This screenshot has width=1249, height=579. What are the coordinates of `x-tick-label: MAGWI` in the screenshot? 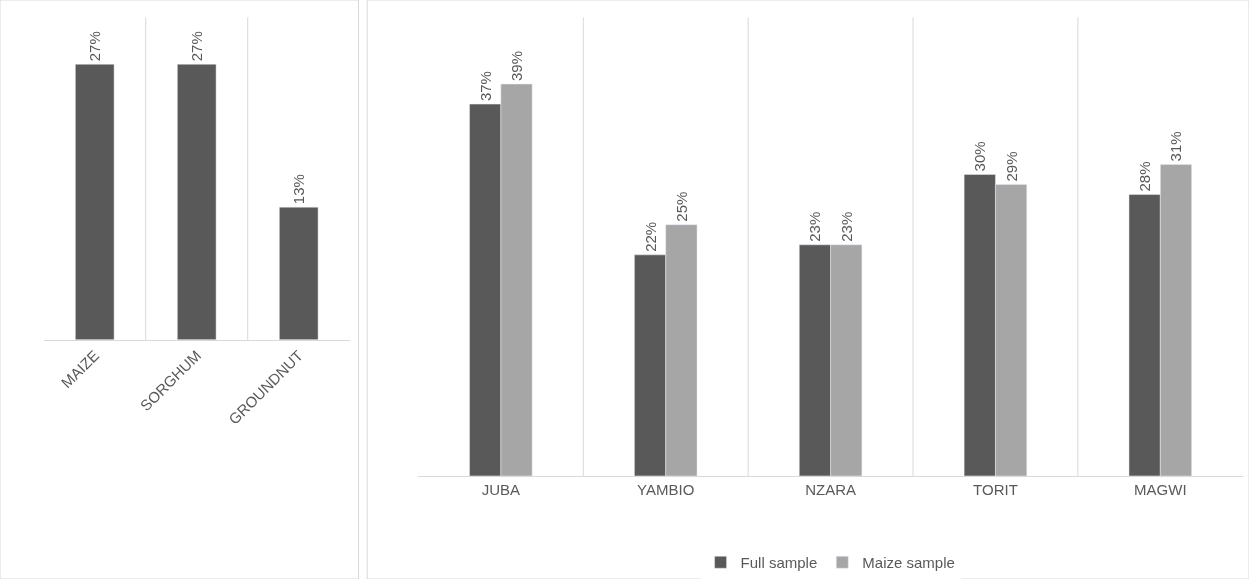 It's located at (1160, 489).